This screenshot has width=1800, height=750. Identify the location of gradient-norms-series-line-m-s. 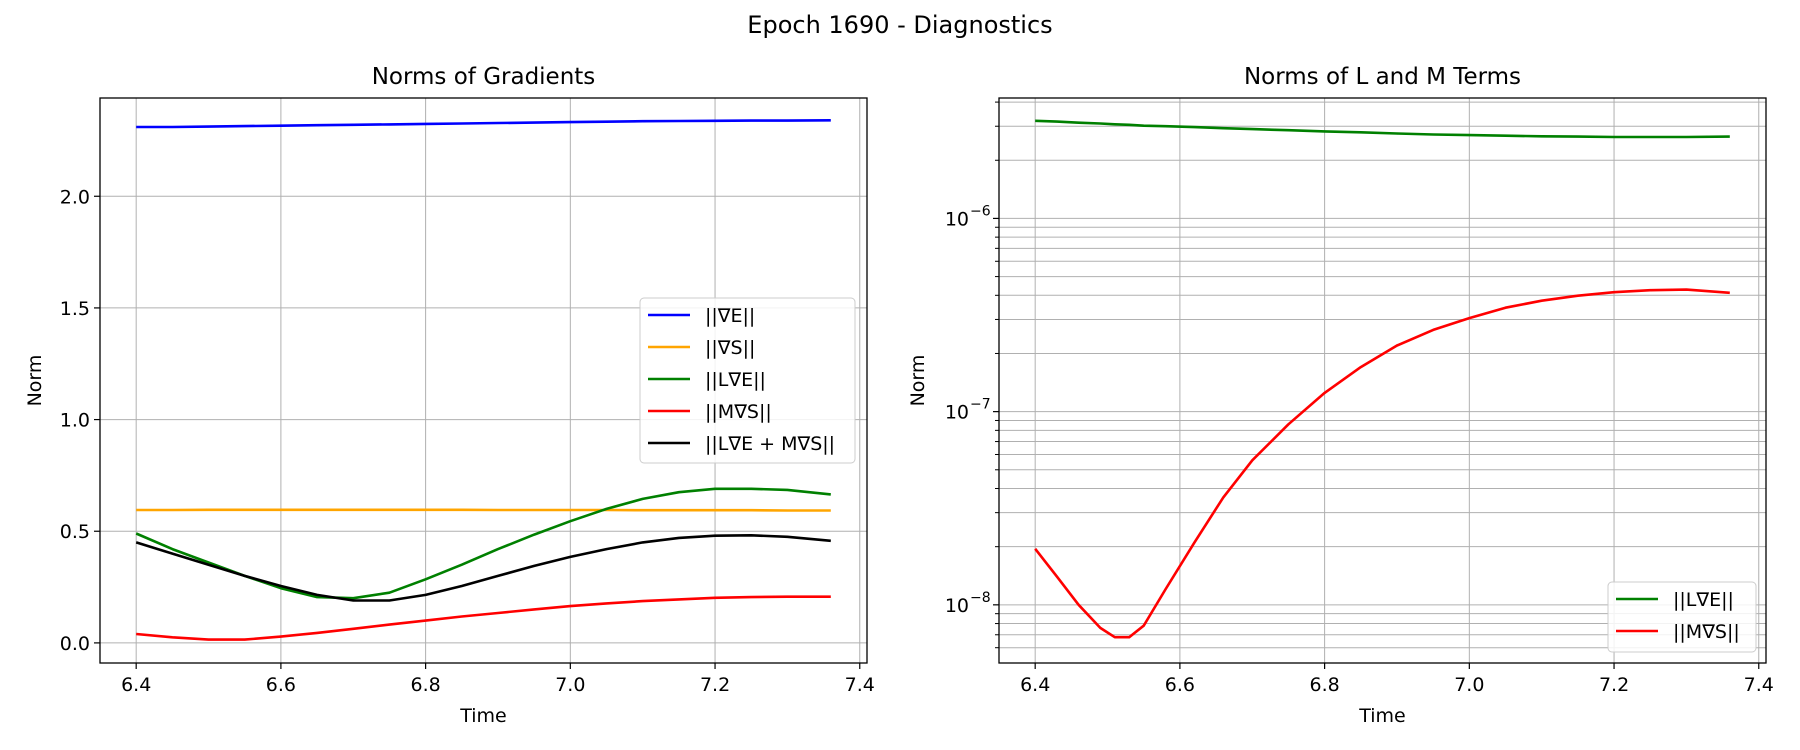
(483, 618).